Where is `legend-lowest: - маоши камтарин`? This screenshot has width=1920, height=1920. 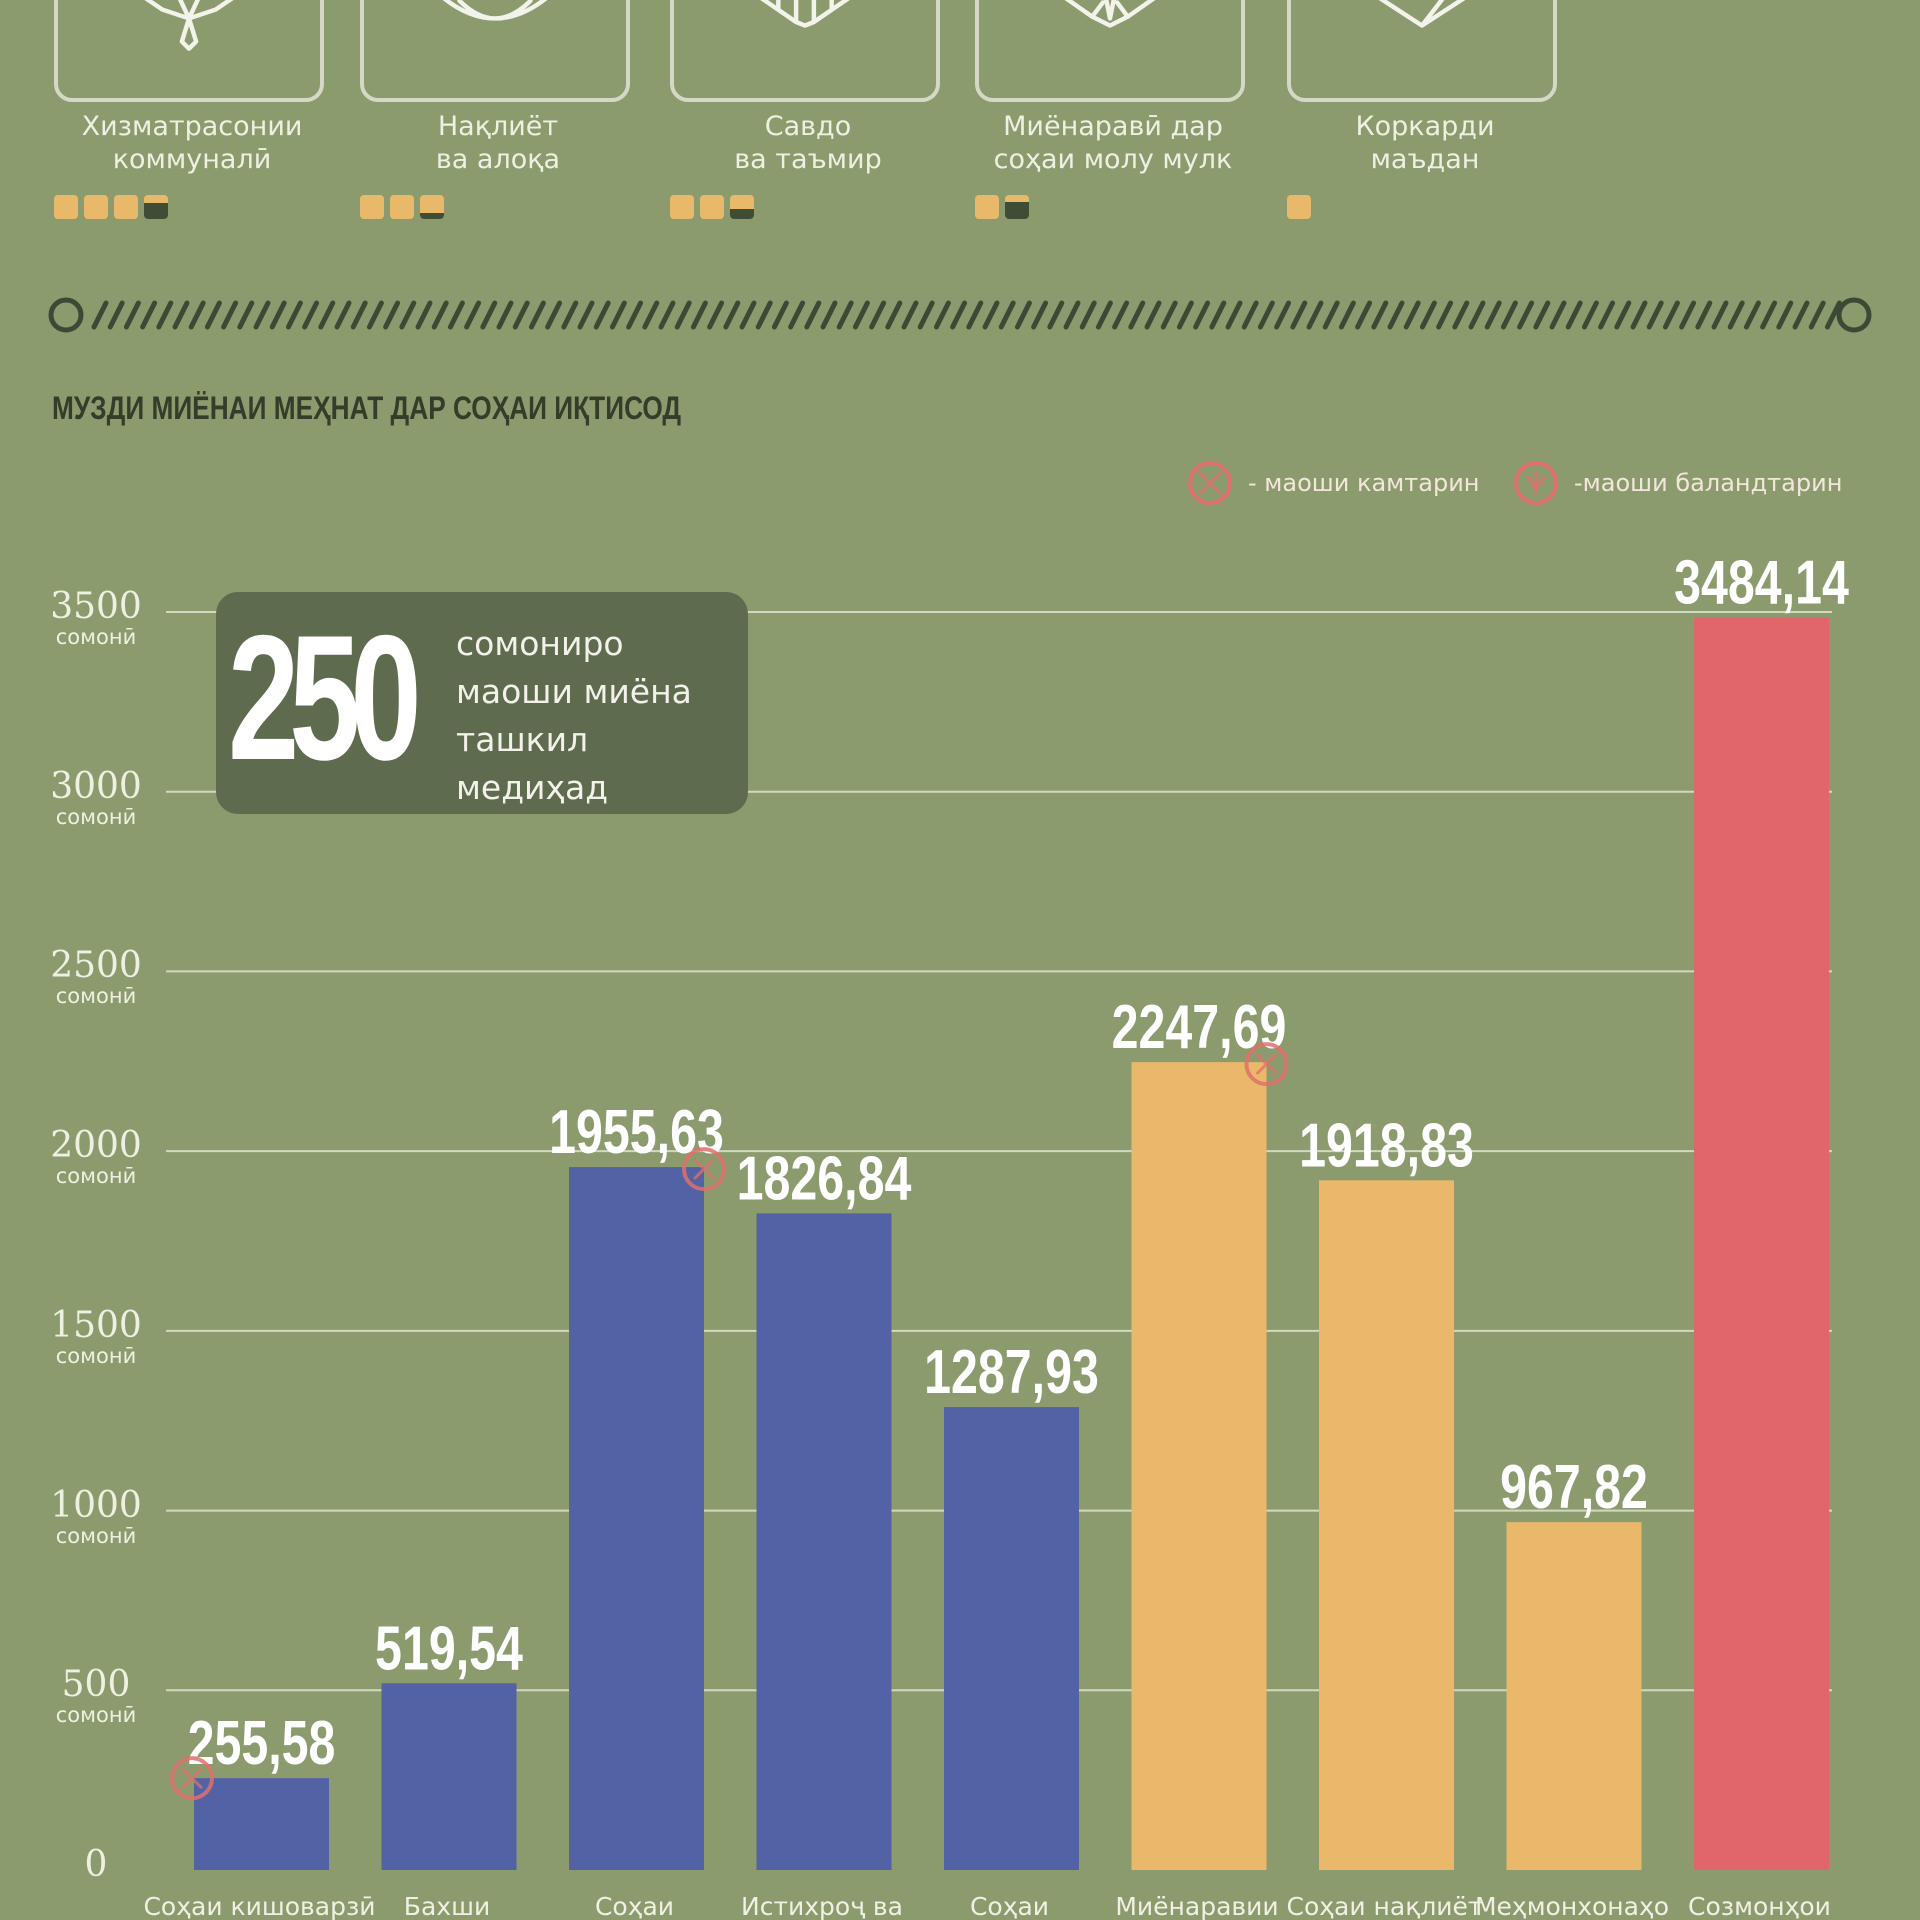
legend-lowest: - маоши камтарин is located at coordinates (1333, 483).